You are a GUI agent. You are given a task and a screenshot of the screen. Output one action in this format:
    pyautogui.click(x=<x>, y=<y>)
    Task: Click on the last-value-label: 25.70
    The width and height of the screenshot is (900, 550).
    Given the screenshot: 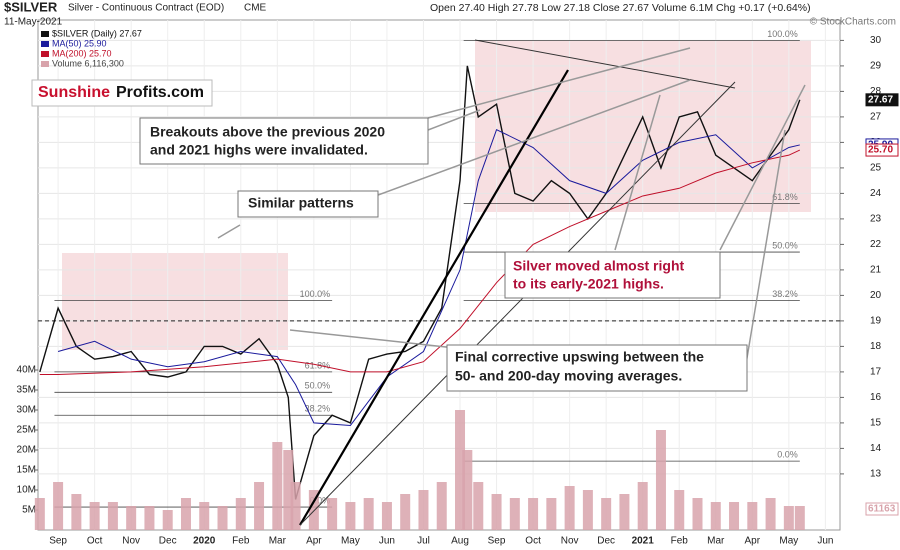 What is the action you would take?
    pyautogui.click(x=880, y=150)
    